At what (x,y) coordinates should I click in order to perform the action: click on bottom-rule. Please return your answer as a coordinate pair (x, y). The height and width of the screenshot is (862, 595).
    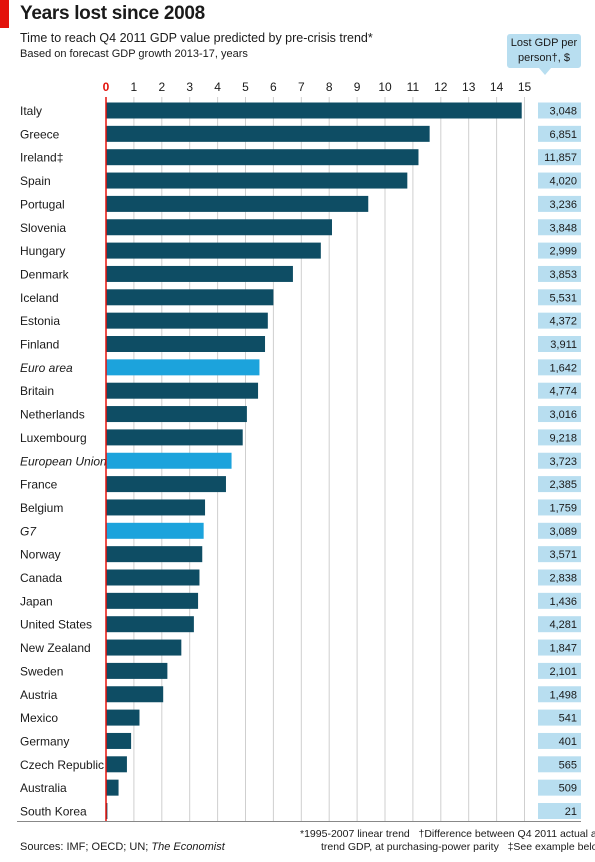
    Looking at the image, I should click on (299, 821).